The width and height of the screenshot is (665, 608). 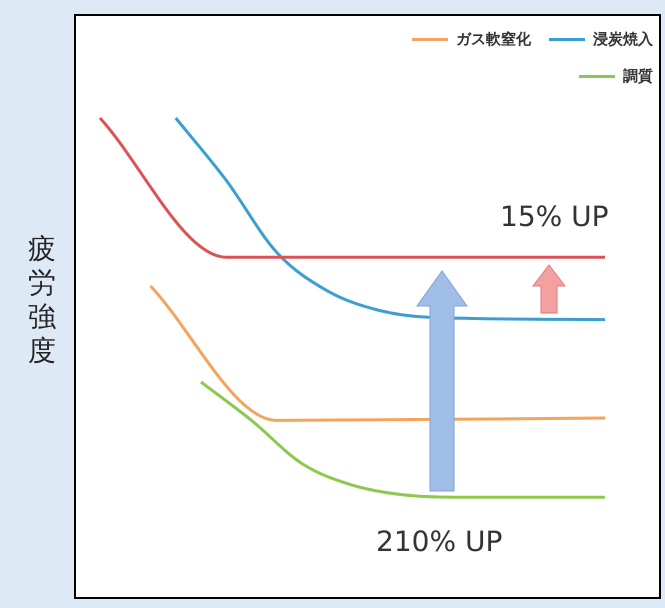 I want to click on y-axis-title: 疲労強度, so click(x=42, y=300).